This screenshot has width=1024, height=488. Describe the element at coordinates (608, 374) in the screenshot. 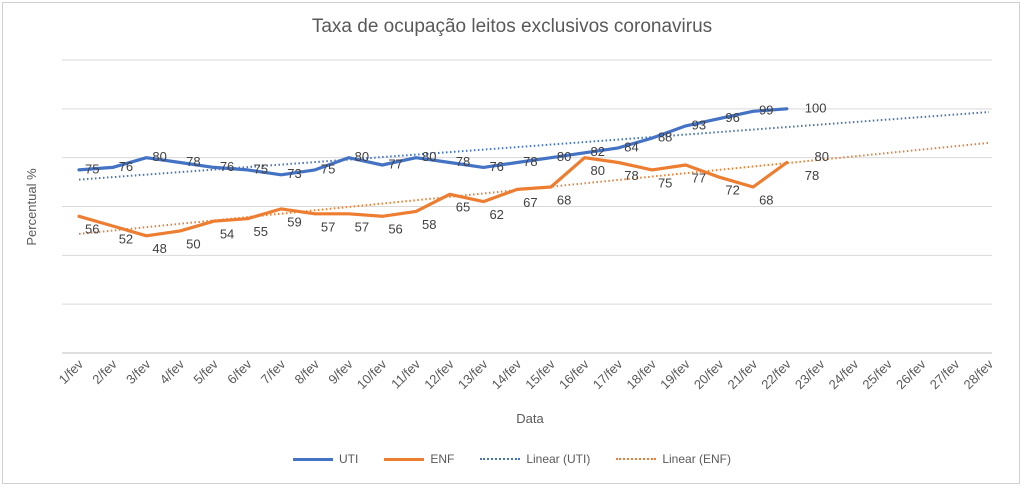

I see `x-tick-label: 17/fev` at that location.